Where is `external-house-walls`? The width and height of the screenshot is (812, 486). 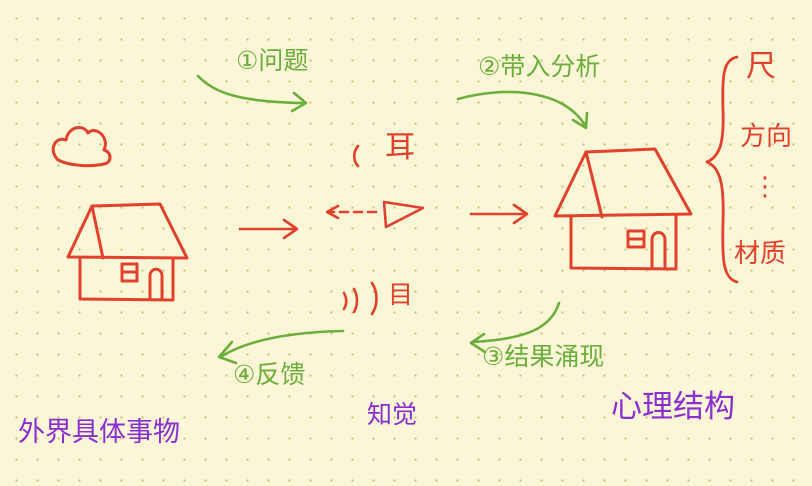 external-house-walls is located at coordinates (126, 279).